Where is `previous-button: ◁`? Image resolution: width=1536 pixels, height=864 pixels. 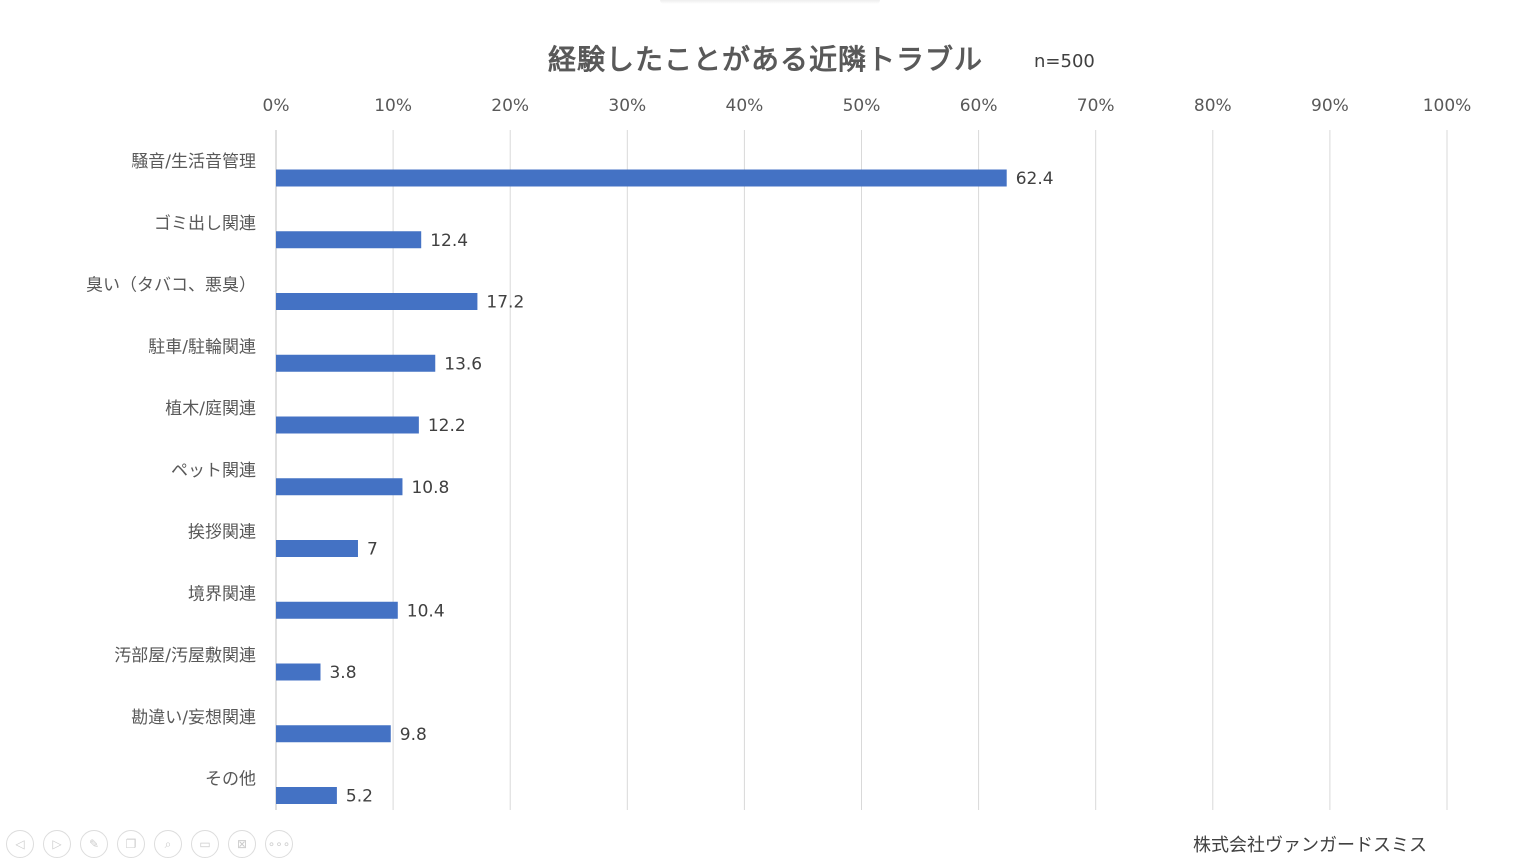 previous-button: ◁ is located at coordinates (20, 844).